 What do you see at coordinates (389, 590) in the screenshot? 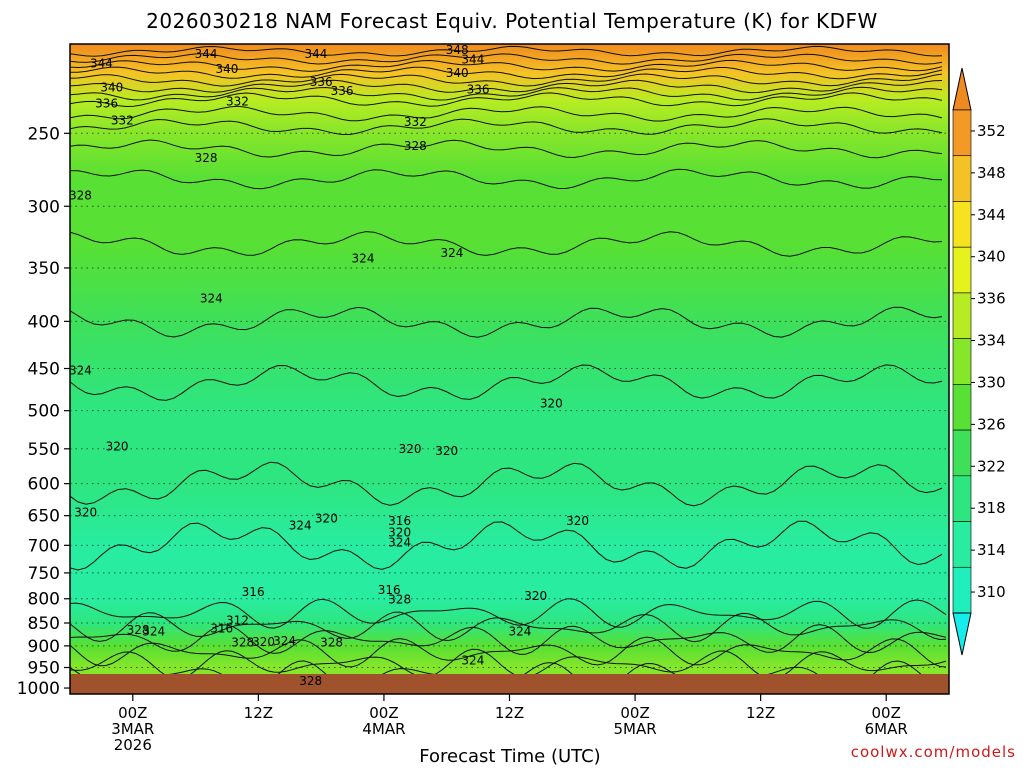
I see `contour-label: 316` at bounding box center [389, 590].